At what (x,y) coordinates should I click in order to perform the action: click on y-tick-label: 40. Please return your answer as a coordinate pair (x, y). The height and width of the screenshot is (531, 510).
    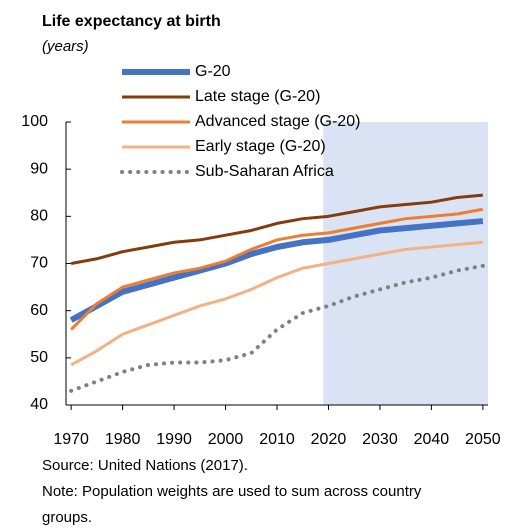
    Looking at the image, I should click on (39, 404).